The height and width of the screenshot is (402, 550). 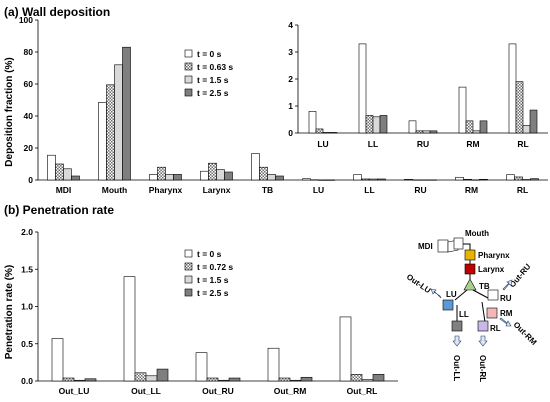 I want to click on arrow-out-rm, so click(x=505, y=322).